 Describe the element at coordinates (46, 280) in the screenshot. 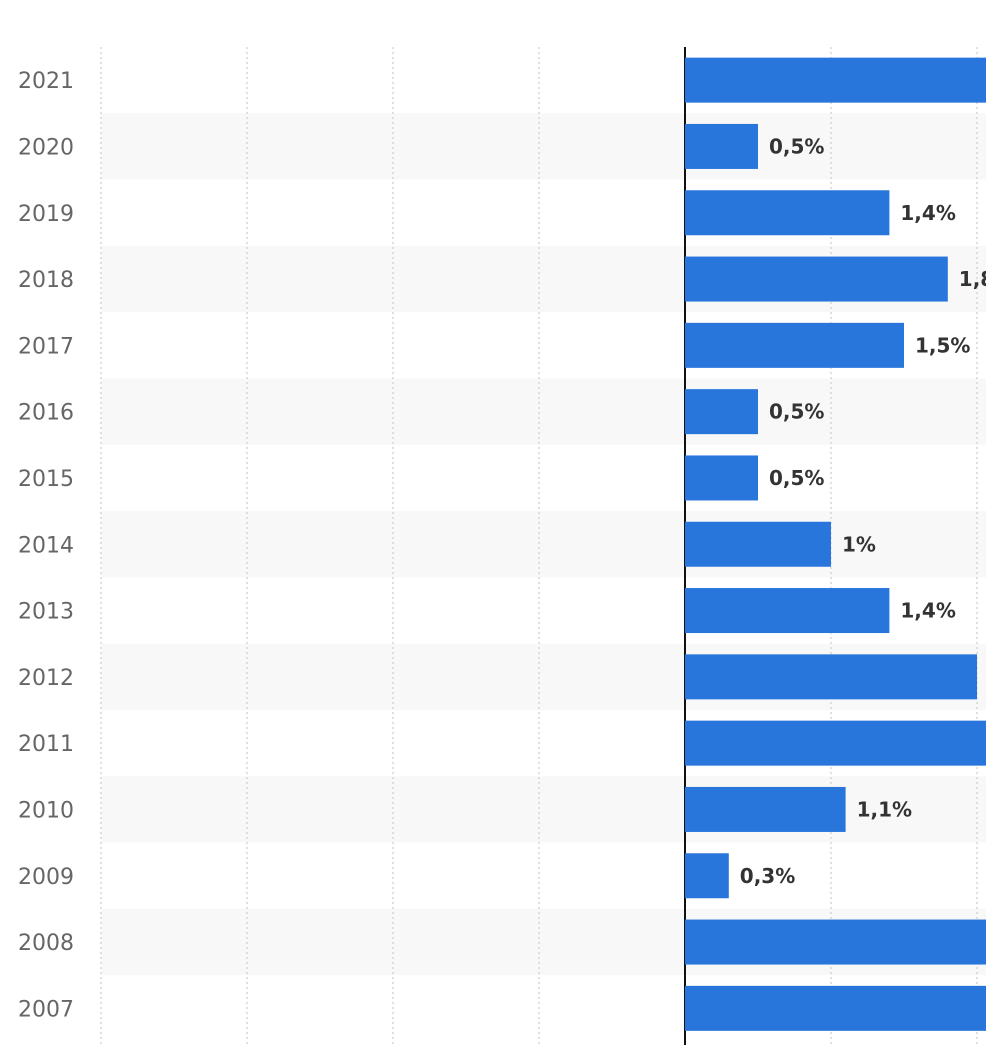

I see `category-label: 2018` at that location.